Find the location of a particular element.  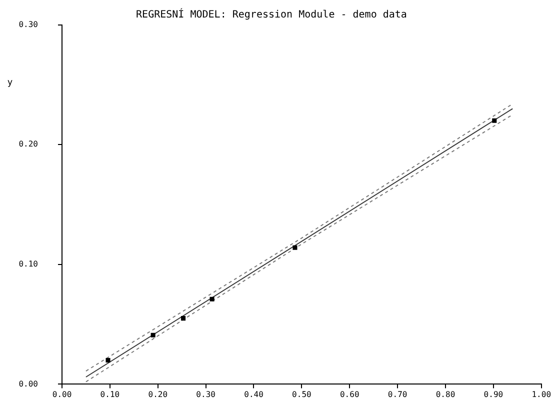

x-tick-label: 0.30 is located at coordinates (206, 395).